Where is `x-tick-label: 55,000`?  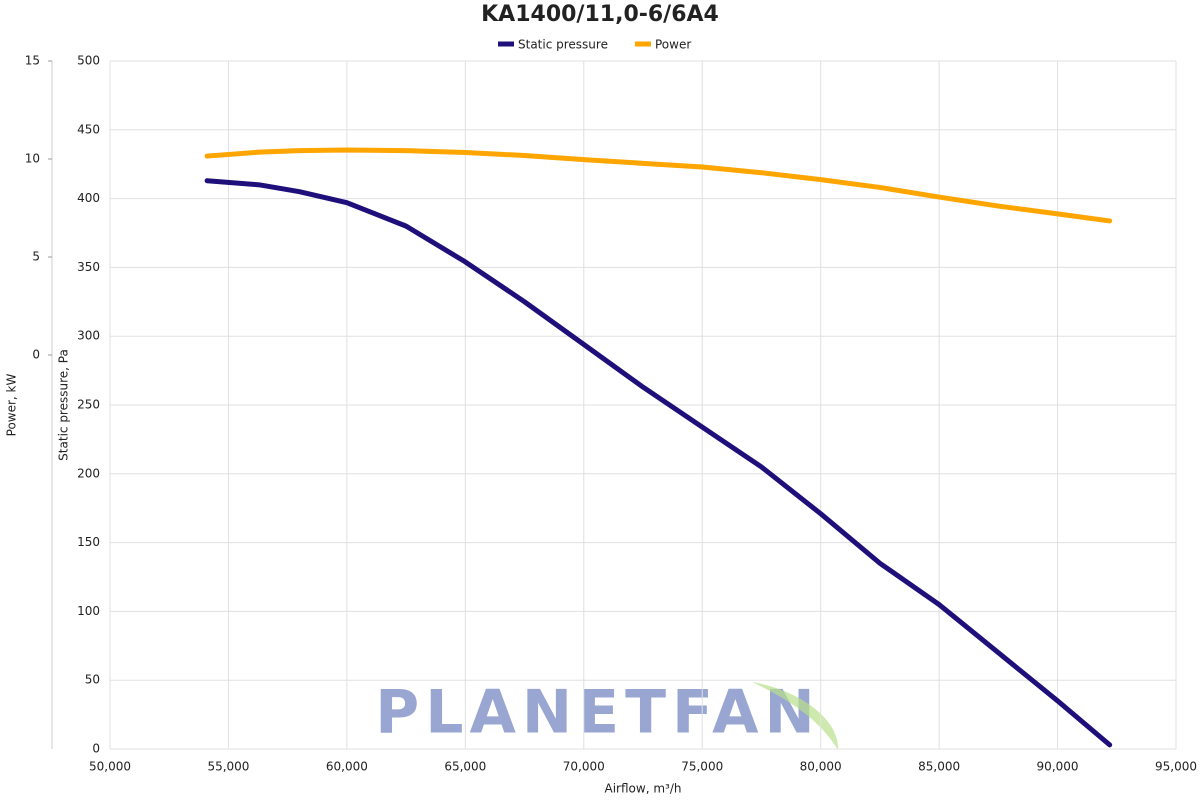
x-tick-label: 55,000 is located at coordinates (228, 767).